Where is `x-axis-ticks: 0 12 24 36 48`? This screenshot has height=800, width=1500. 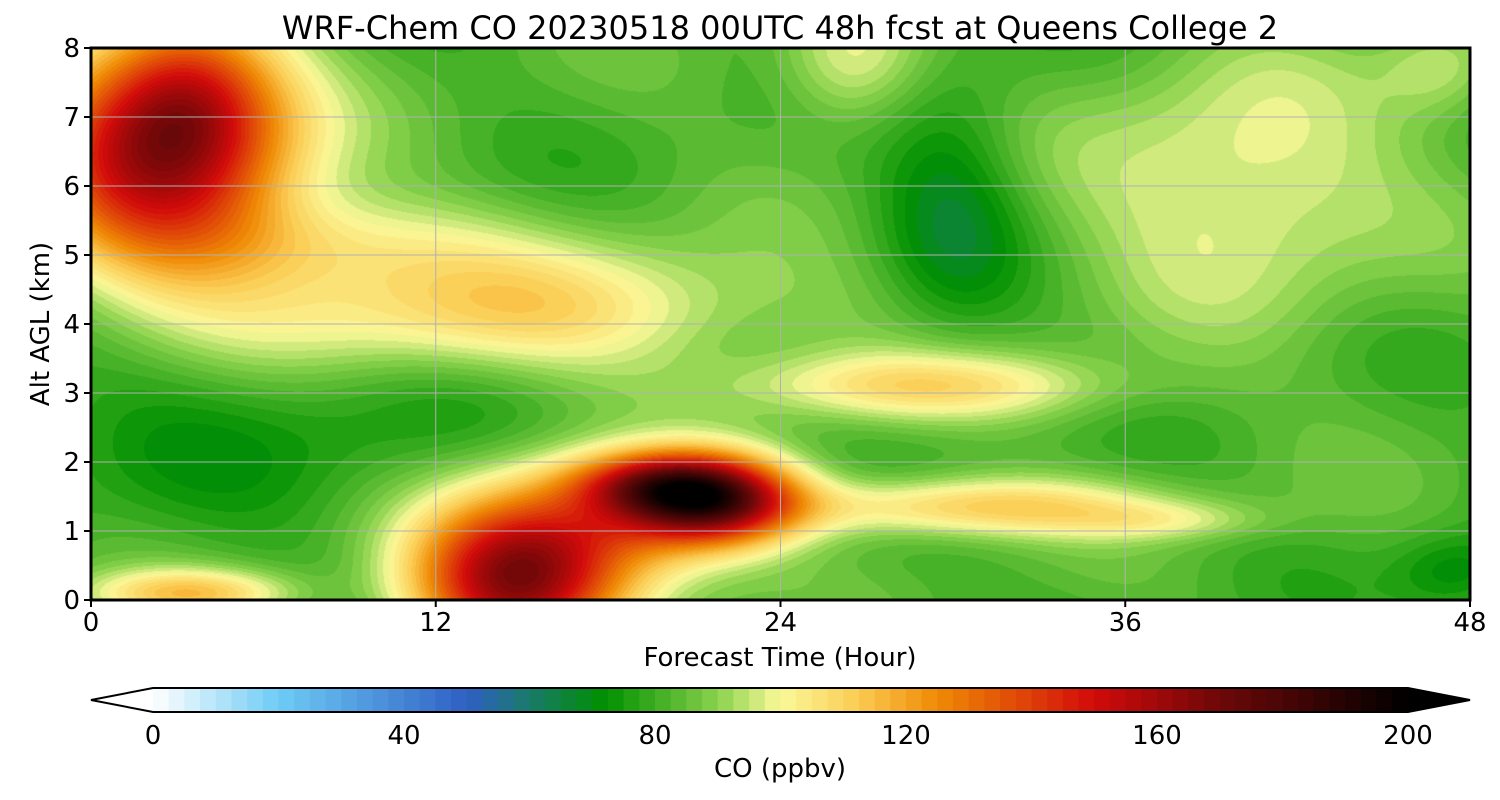
x-axis-ticks: 0 12 24 36 48 is located at coordinates (785, 619).